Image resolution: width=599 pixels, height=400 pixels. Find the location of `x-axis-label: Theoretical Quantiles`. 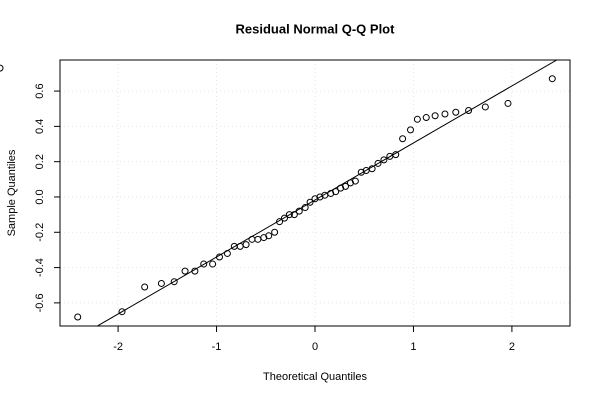

x-axis-label: Theoretical Quantiles is located at coordinates (315, 377).